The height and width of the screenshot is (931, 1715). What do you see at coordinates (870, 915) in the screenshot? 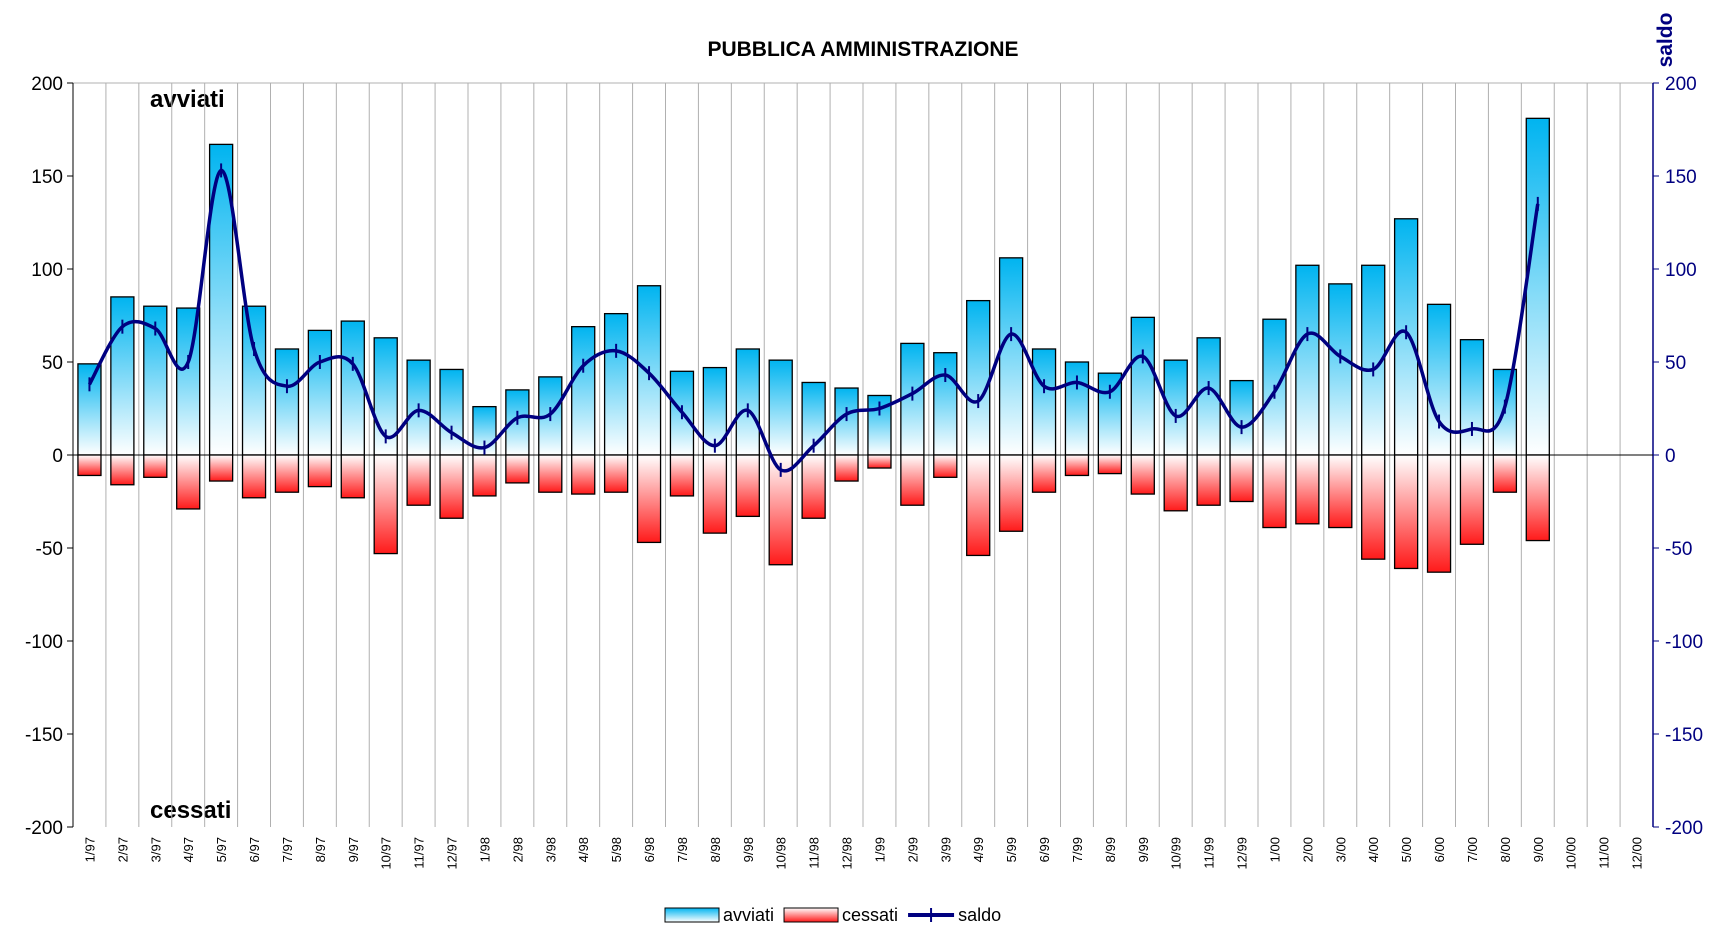
I see `legend-label: cessati` at bounding box center [870, 915].